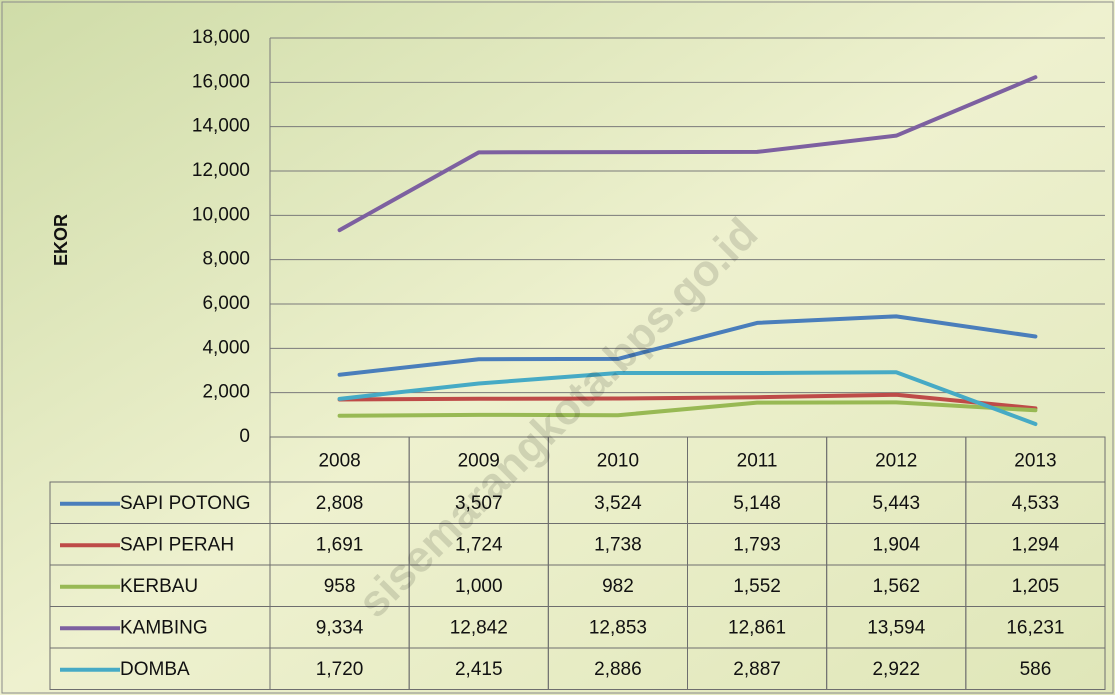 The height and width of the screenshot is (700, 1115). I want to click on table-value: 1,904, so click(896, 544).